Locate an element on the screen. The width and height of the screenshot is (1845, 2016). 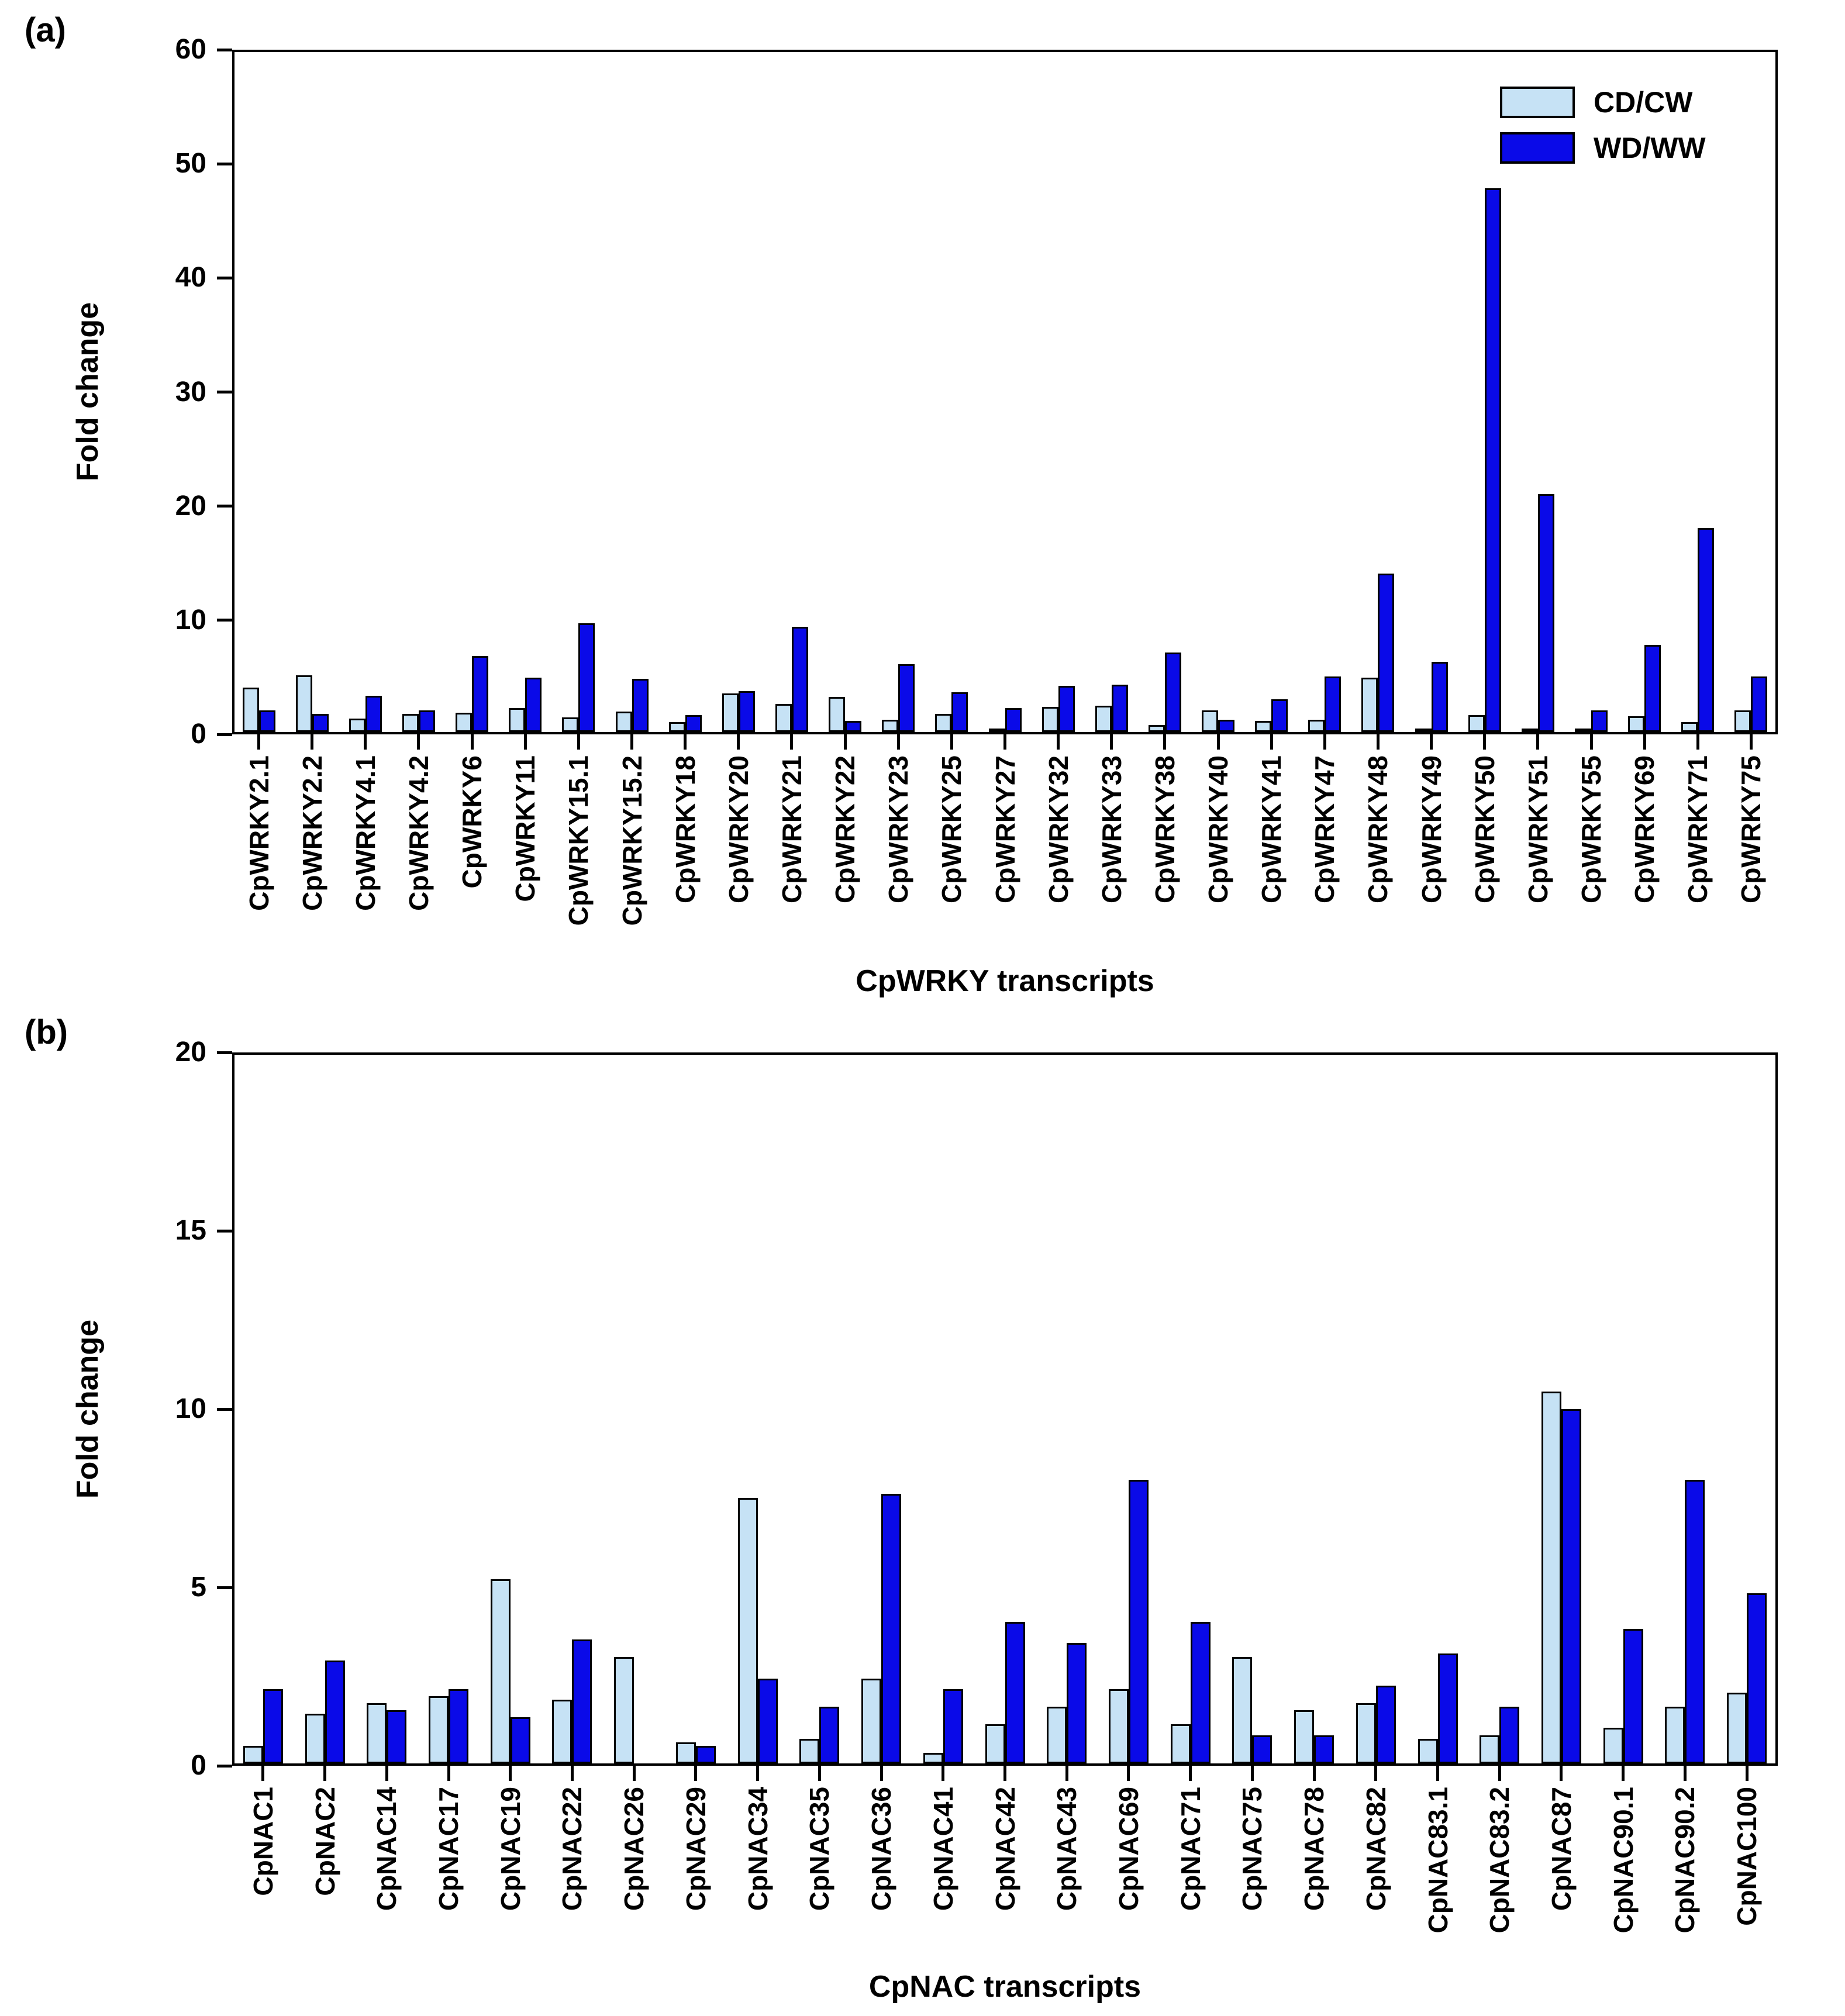
bar-wdww-cpnac14 is located at coordinates (397, 1736).